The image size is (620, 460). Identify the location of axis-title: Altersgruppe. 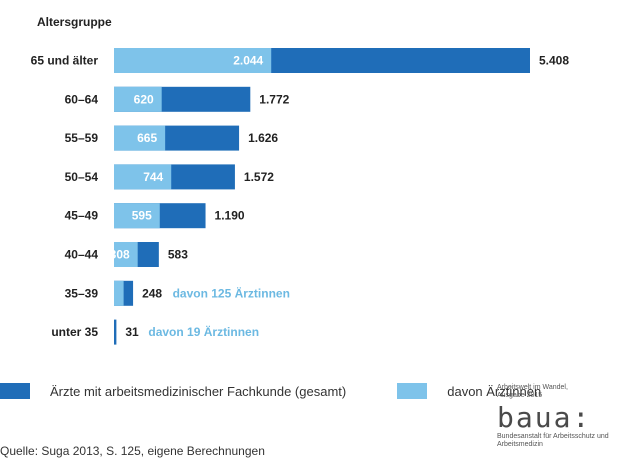
(74, 22).